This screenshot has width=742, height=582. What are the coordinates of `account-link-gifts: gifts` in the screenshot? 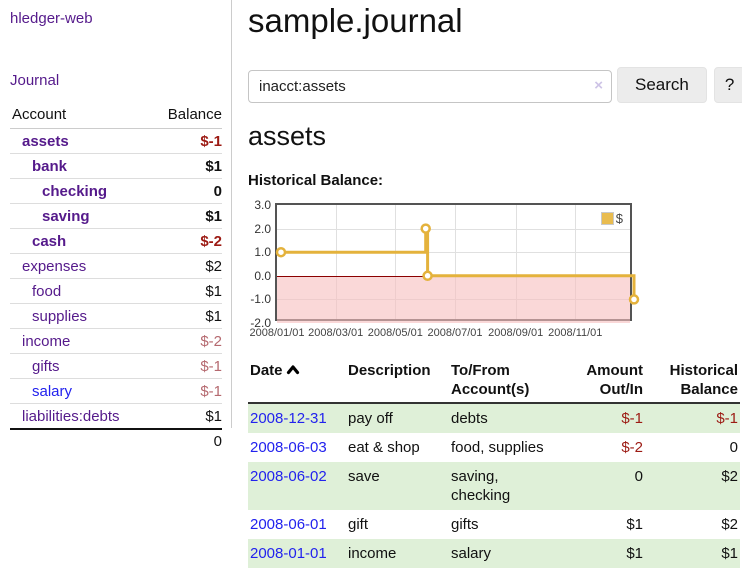 It's located at (46, 366).